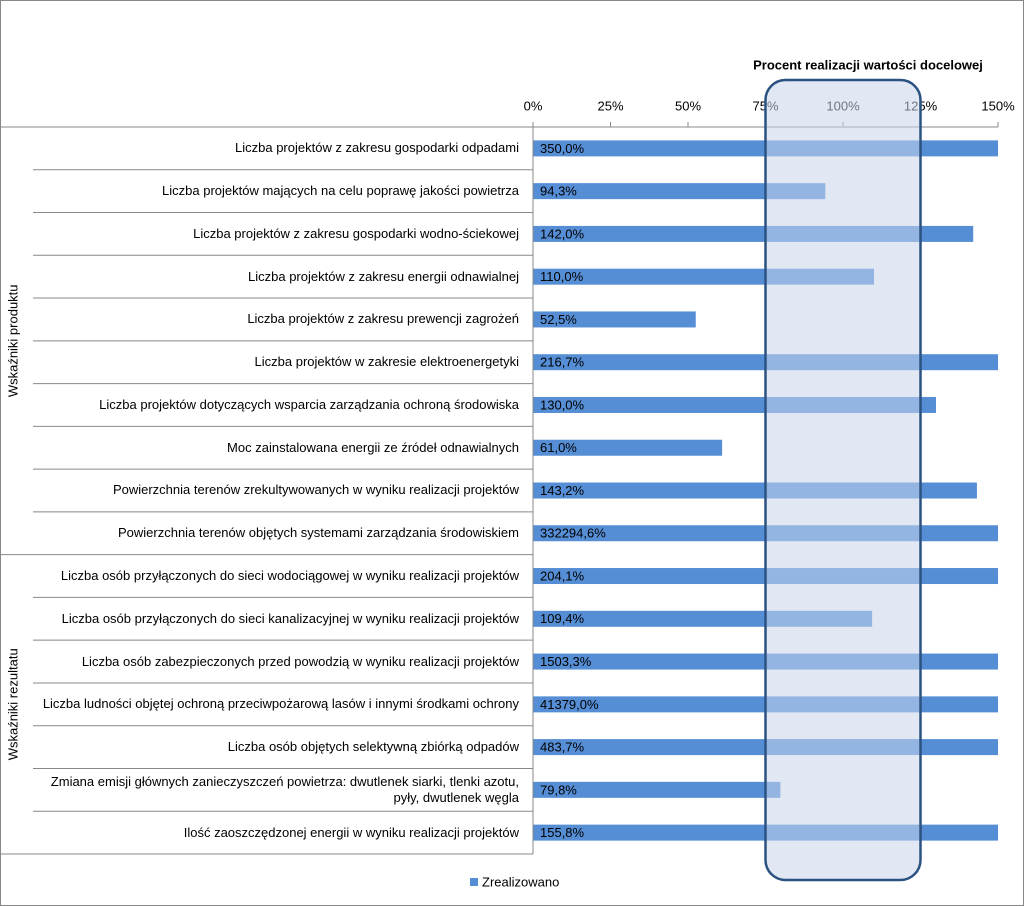 This screenshot has height=906, width=1024. What do you see at coordinates (562, 490) in the screenshot?
I see `data-label: 143,2%` at bounding box center [562, 490].